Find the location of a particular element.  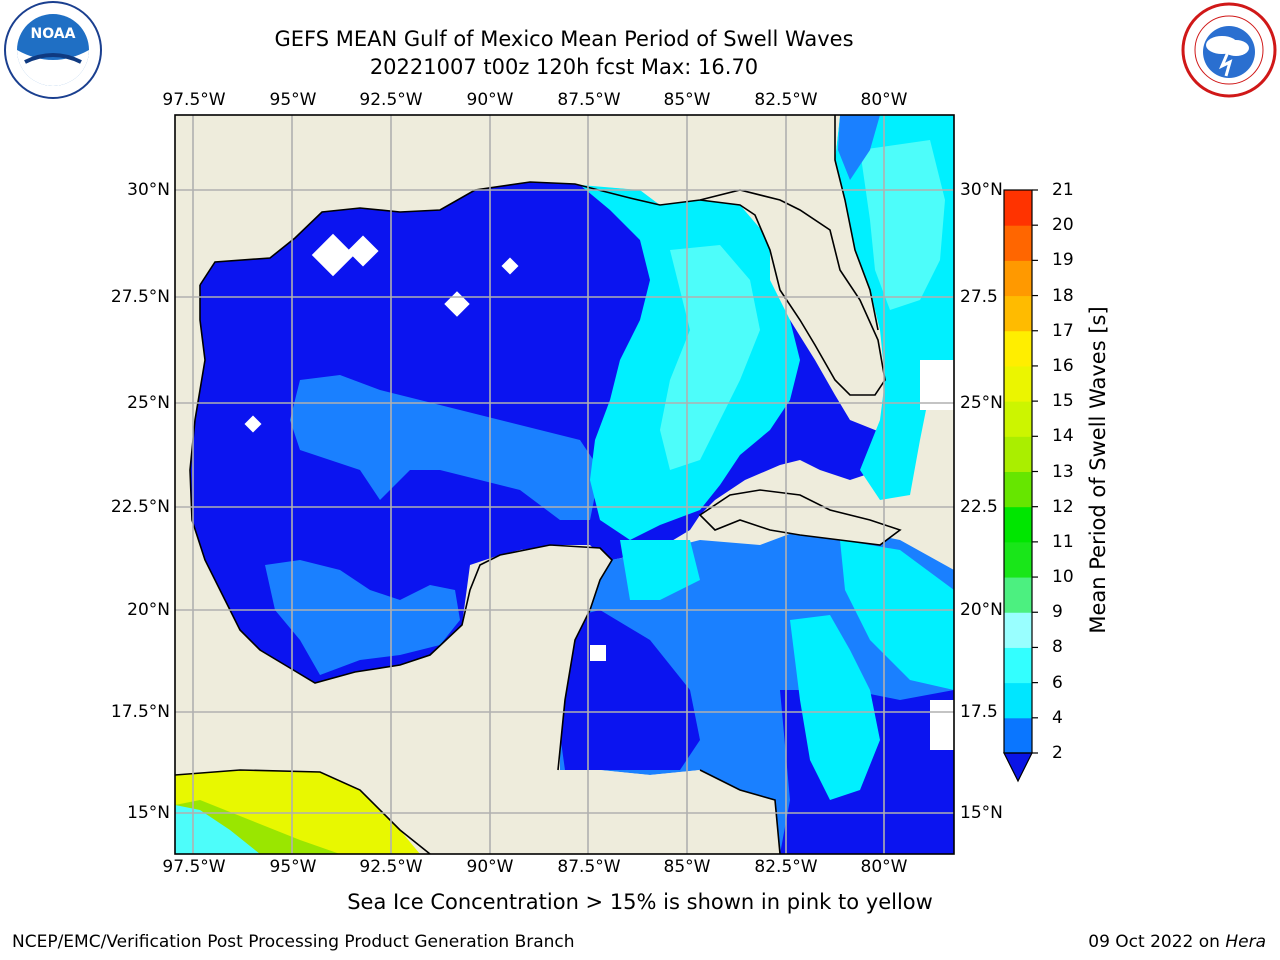

lat-label-left: 15°N is located at coordinates (148, 813).